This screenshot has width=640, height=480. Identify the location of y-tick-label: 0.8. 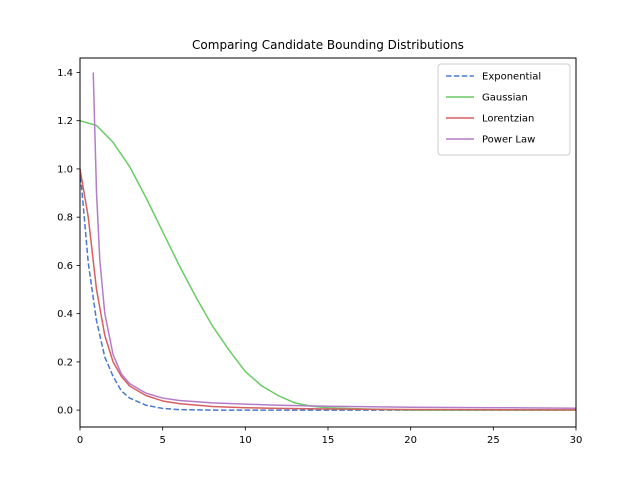
(65, 218).